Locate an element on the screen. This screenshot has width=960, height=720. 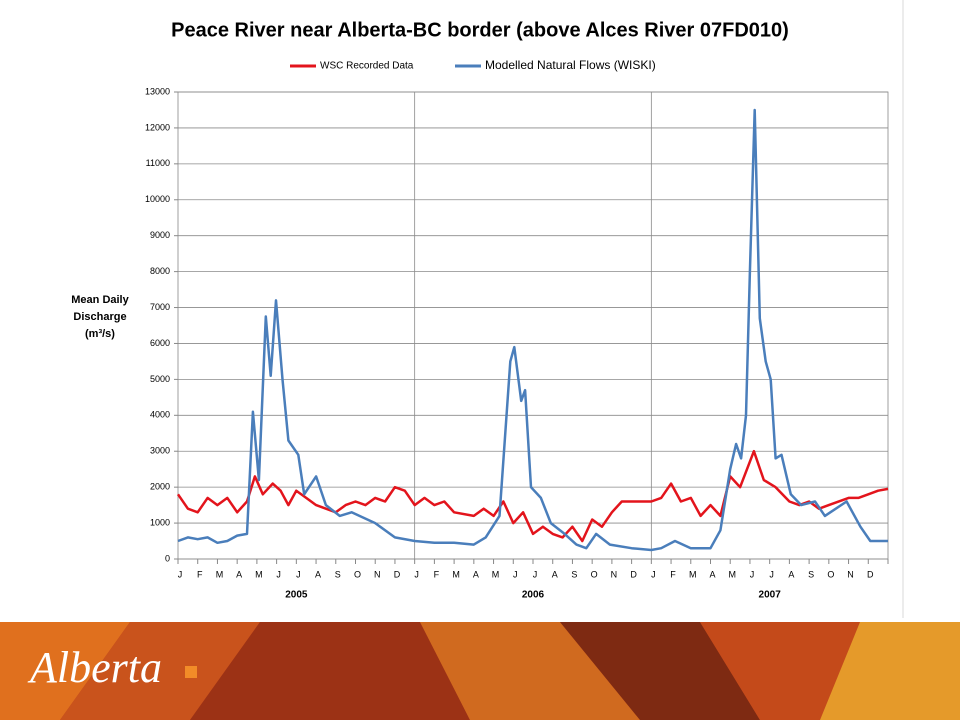
y-axis-label: Mean Daily Discharge (m³/s) is located at coordinates (100, 317).